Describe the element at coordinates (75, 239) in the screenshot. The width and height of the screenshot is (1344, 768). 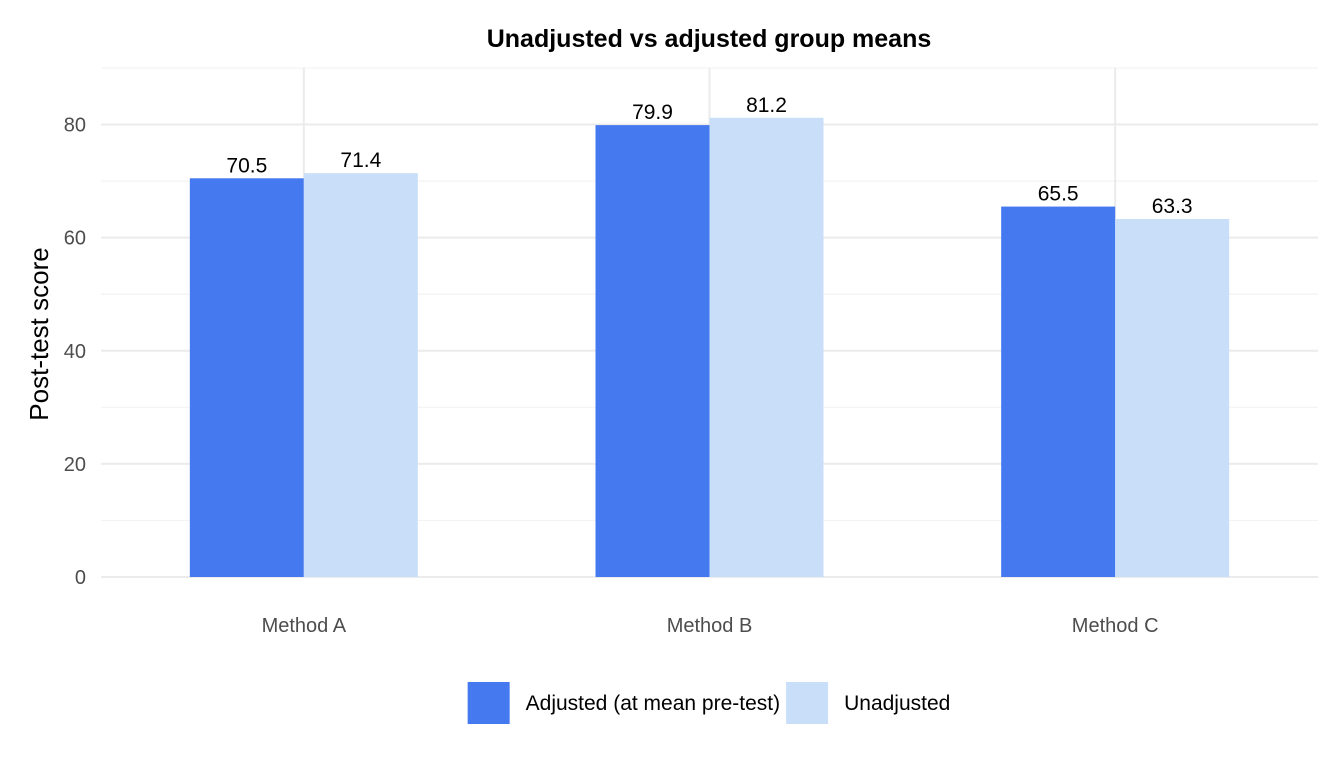
I see `y-tick-label: 60` at that location.